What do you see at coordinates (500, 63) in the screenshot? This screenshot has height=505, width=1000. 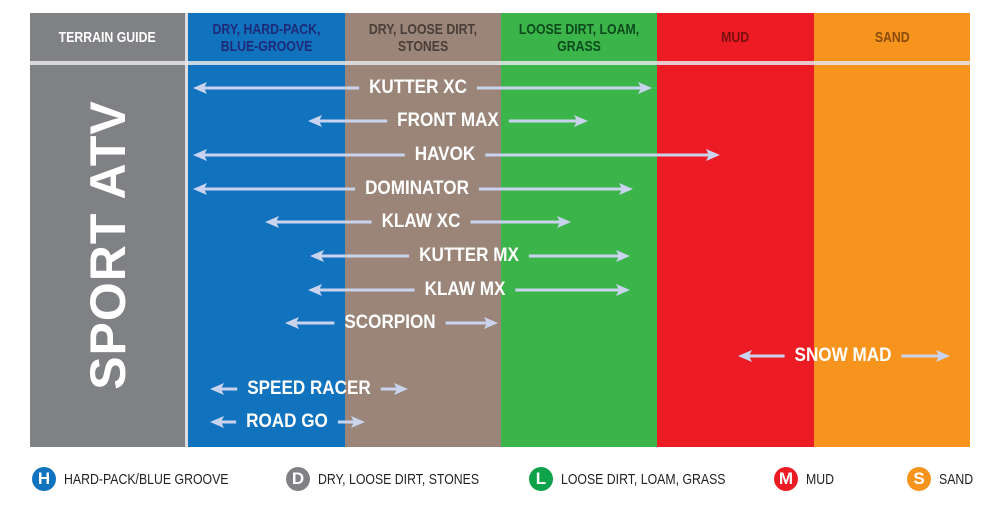 I see `header-divider` at bounding box center [500, 63].